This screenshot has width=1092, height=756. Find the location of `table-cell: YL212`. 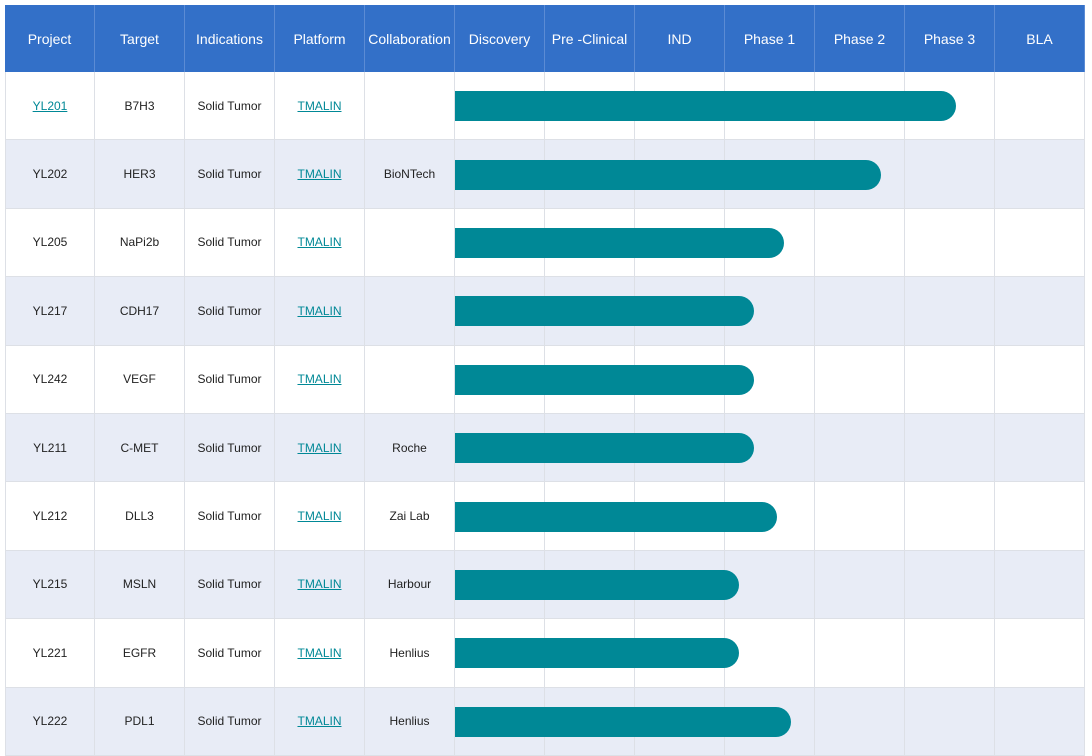

table-cell: YL212 is located at coordinates (50, 516).